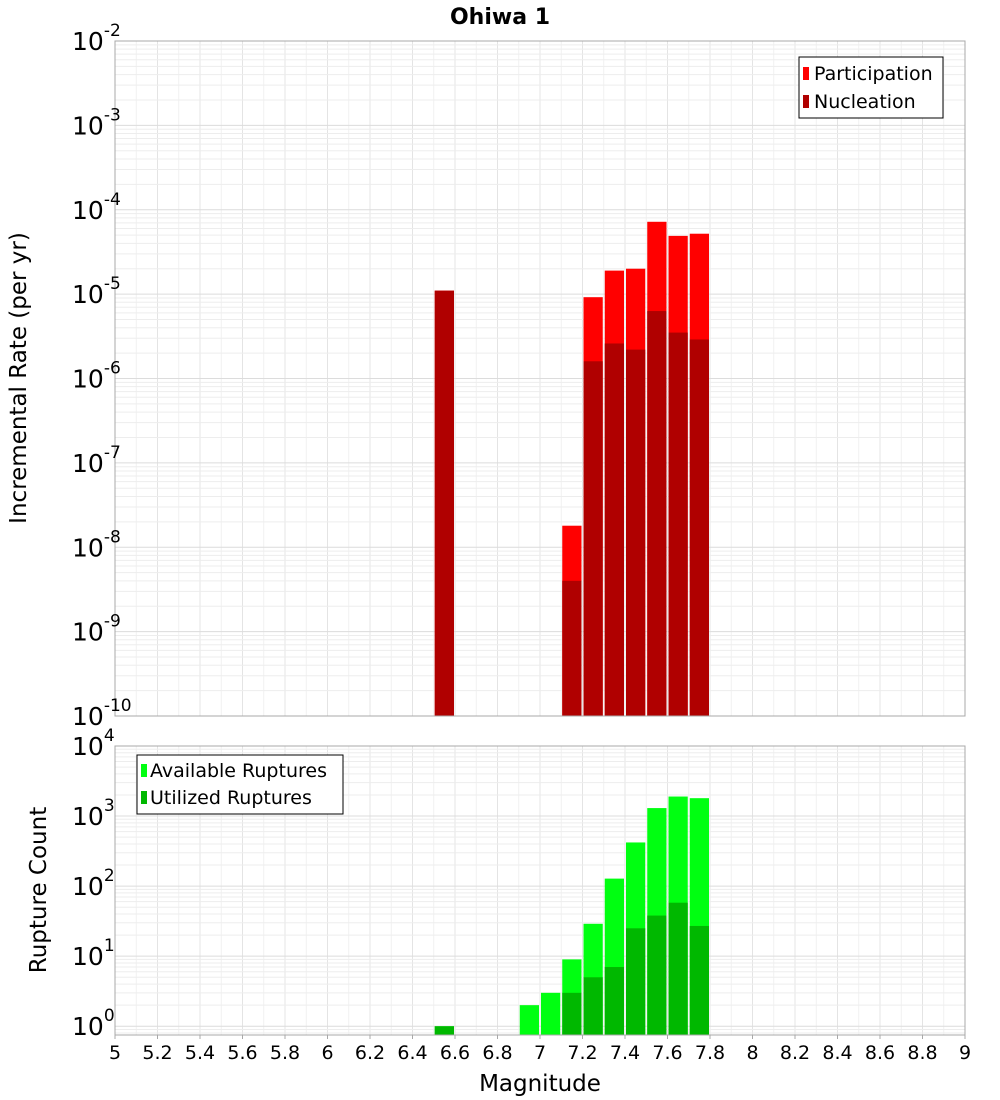 Image resolution: width=1000 pixels, height=1100 pixels. I want to click on rate-y-tick-label: 10⁻⁴, so click(96, 207).